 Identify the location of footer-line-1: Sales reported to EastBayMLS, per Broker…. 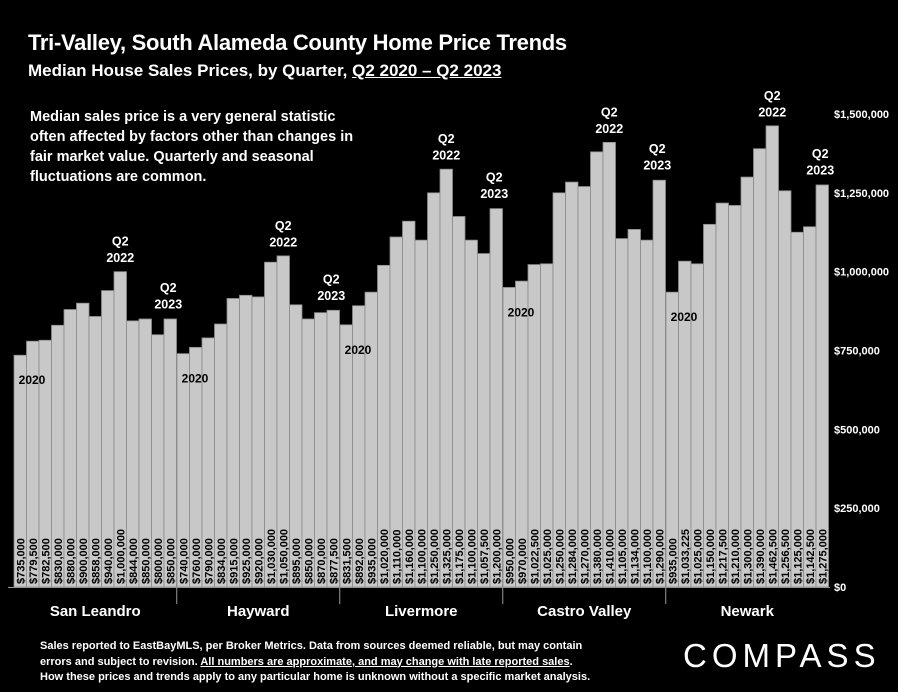
(311, 646).